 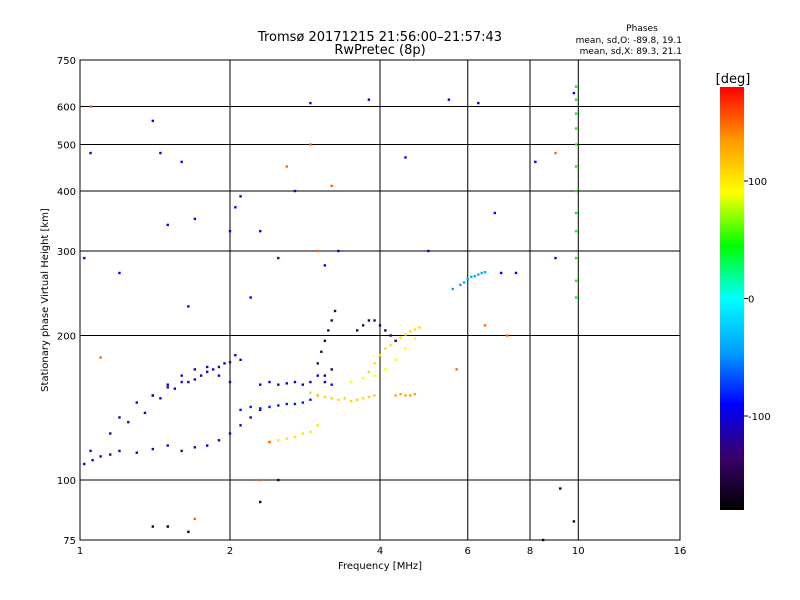 What do you see at coordinates (757, 182) in the screenshot?
I see `colorbar-tick-label: 100` at bounding box center [757, 182].